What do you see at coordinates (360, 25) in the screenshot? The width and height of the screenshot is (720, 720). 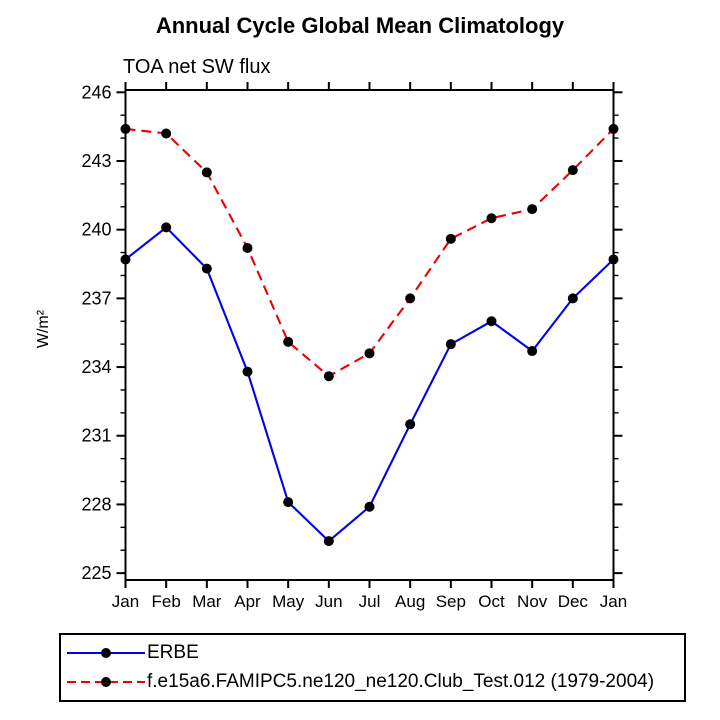 I see `chart-title: Annual Cycle Global Mean Climatology` at bounding box center [360, 25].